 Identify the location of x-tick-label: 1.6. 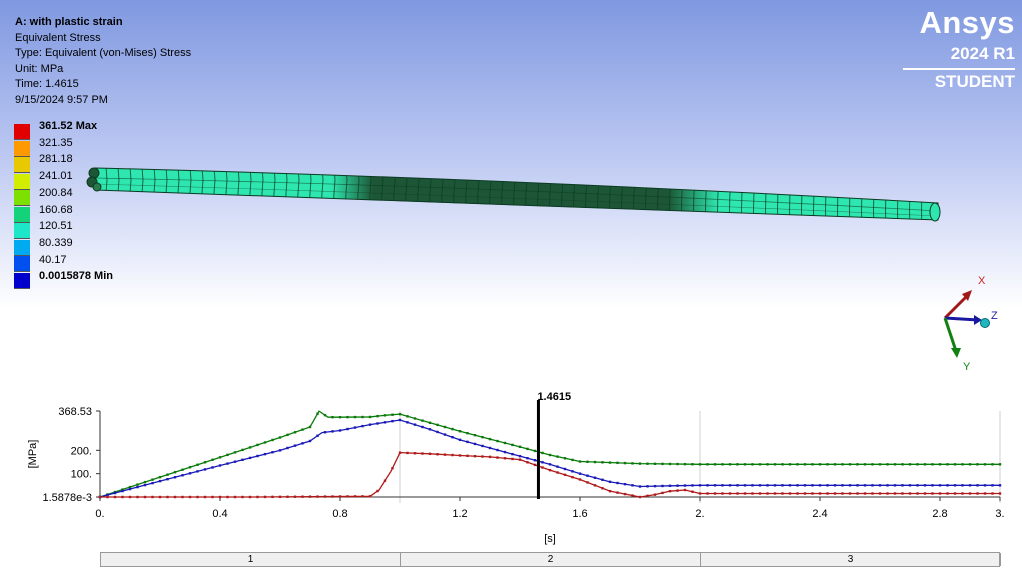
(579, 514).